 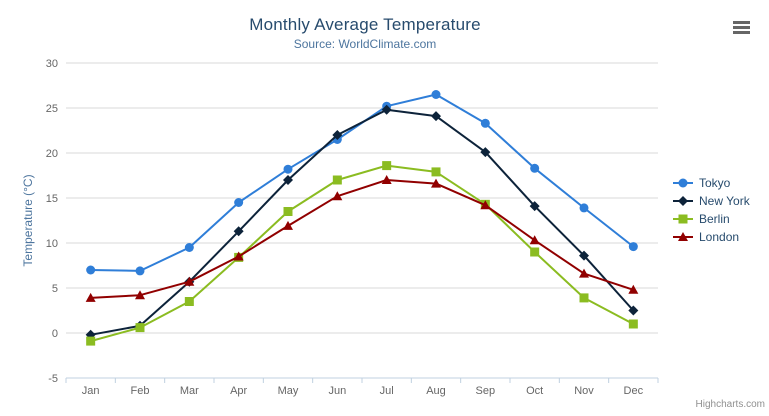 I want to click on x-axis-tick-label: Jan, so click(x=91, y=391).